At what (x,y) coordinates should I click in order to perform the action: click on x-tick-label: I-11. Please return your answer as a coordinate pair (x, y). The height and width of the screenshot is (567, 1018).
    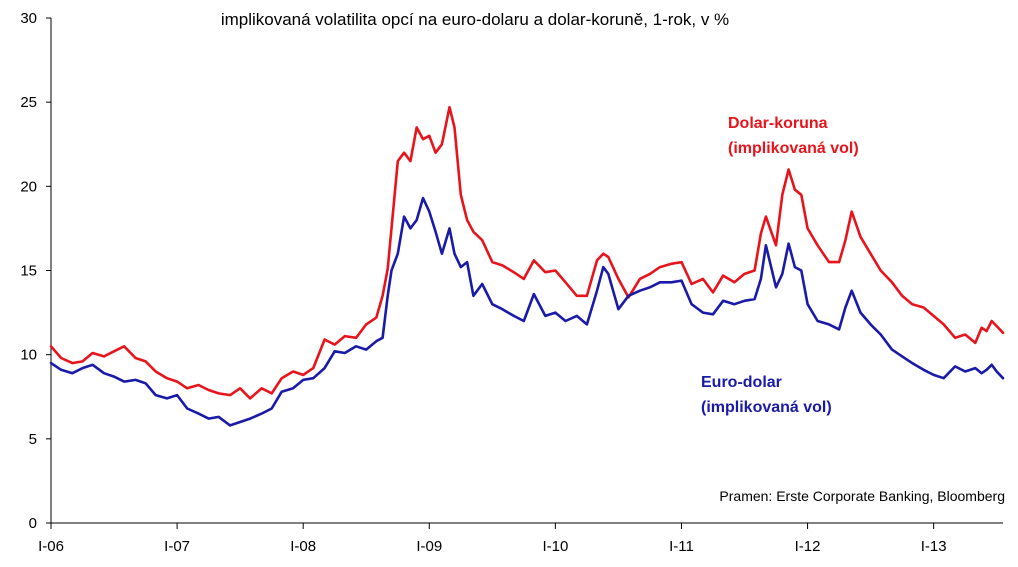
    Looking at the image, I should click on (681, 546).